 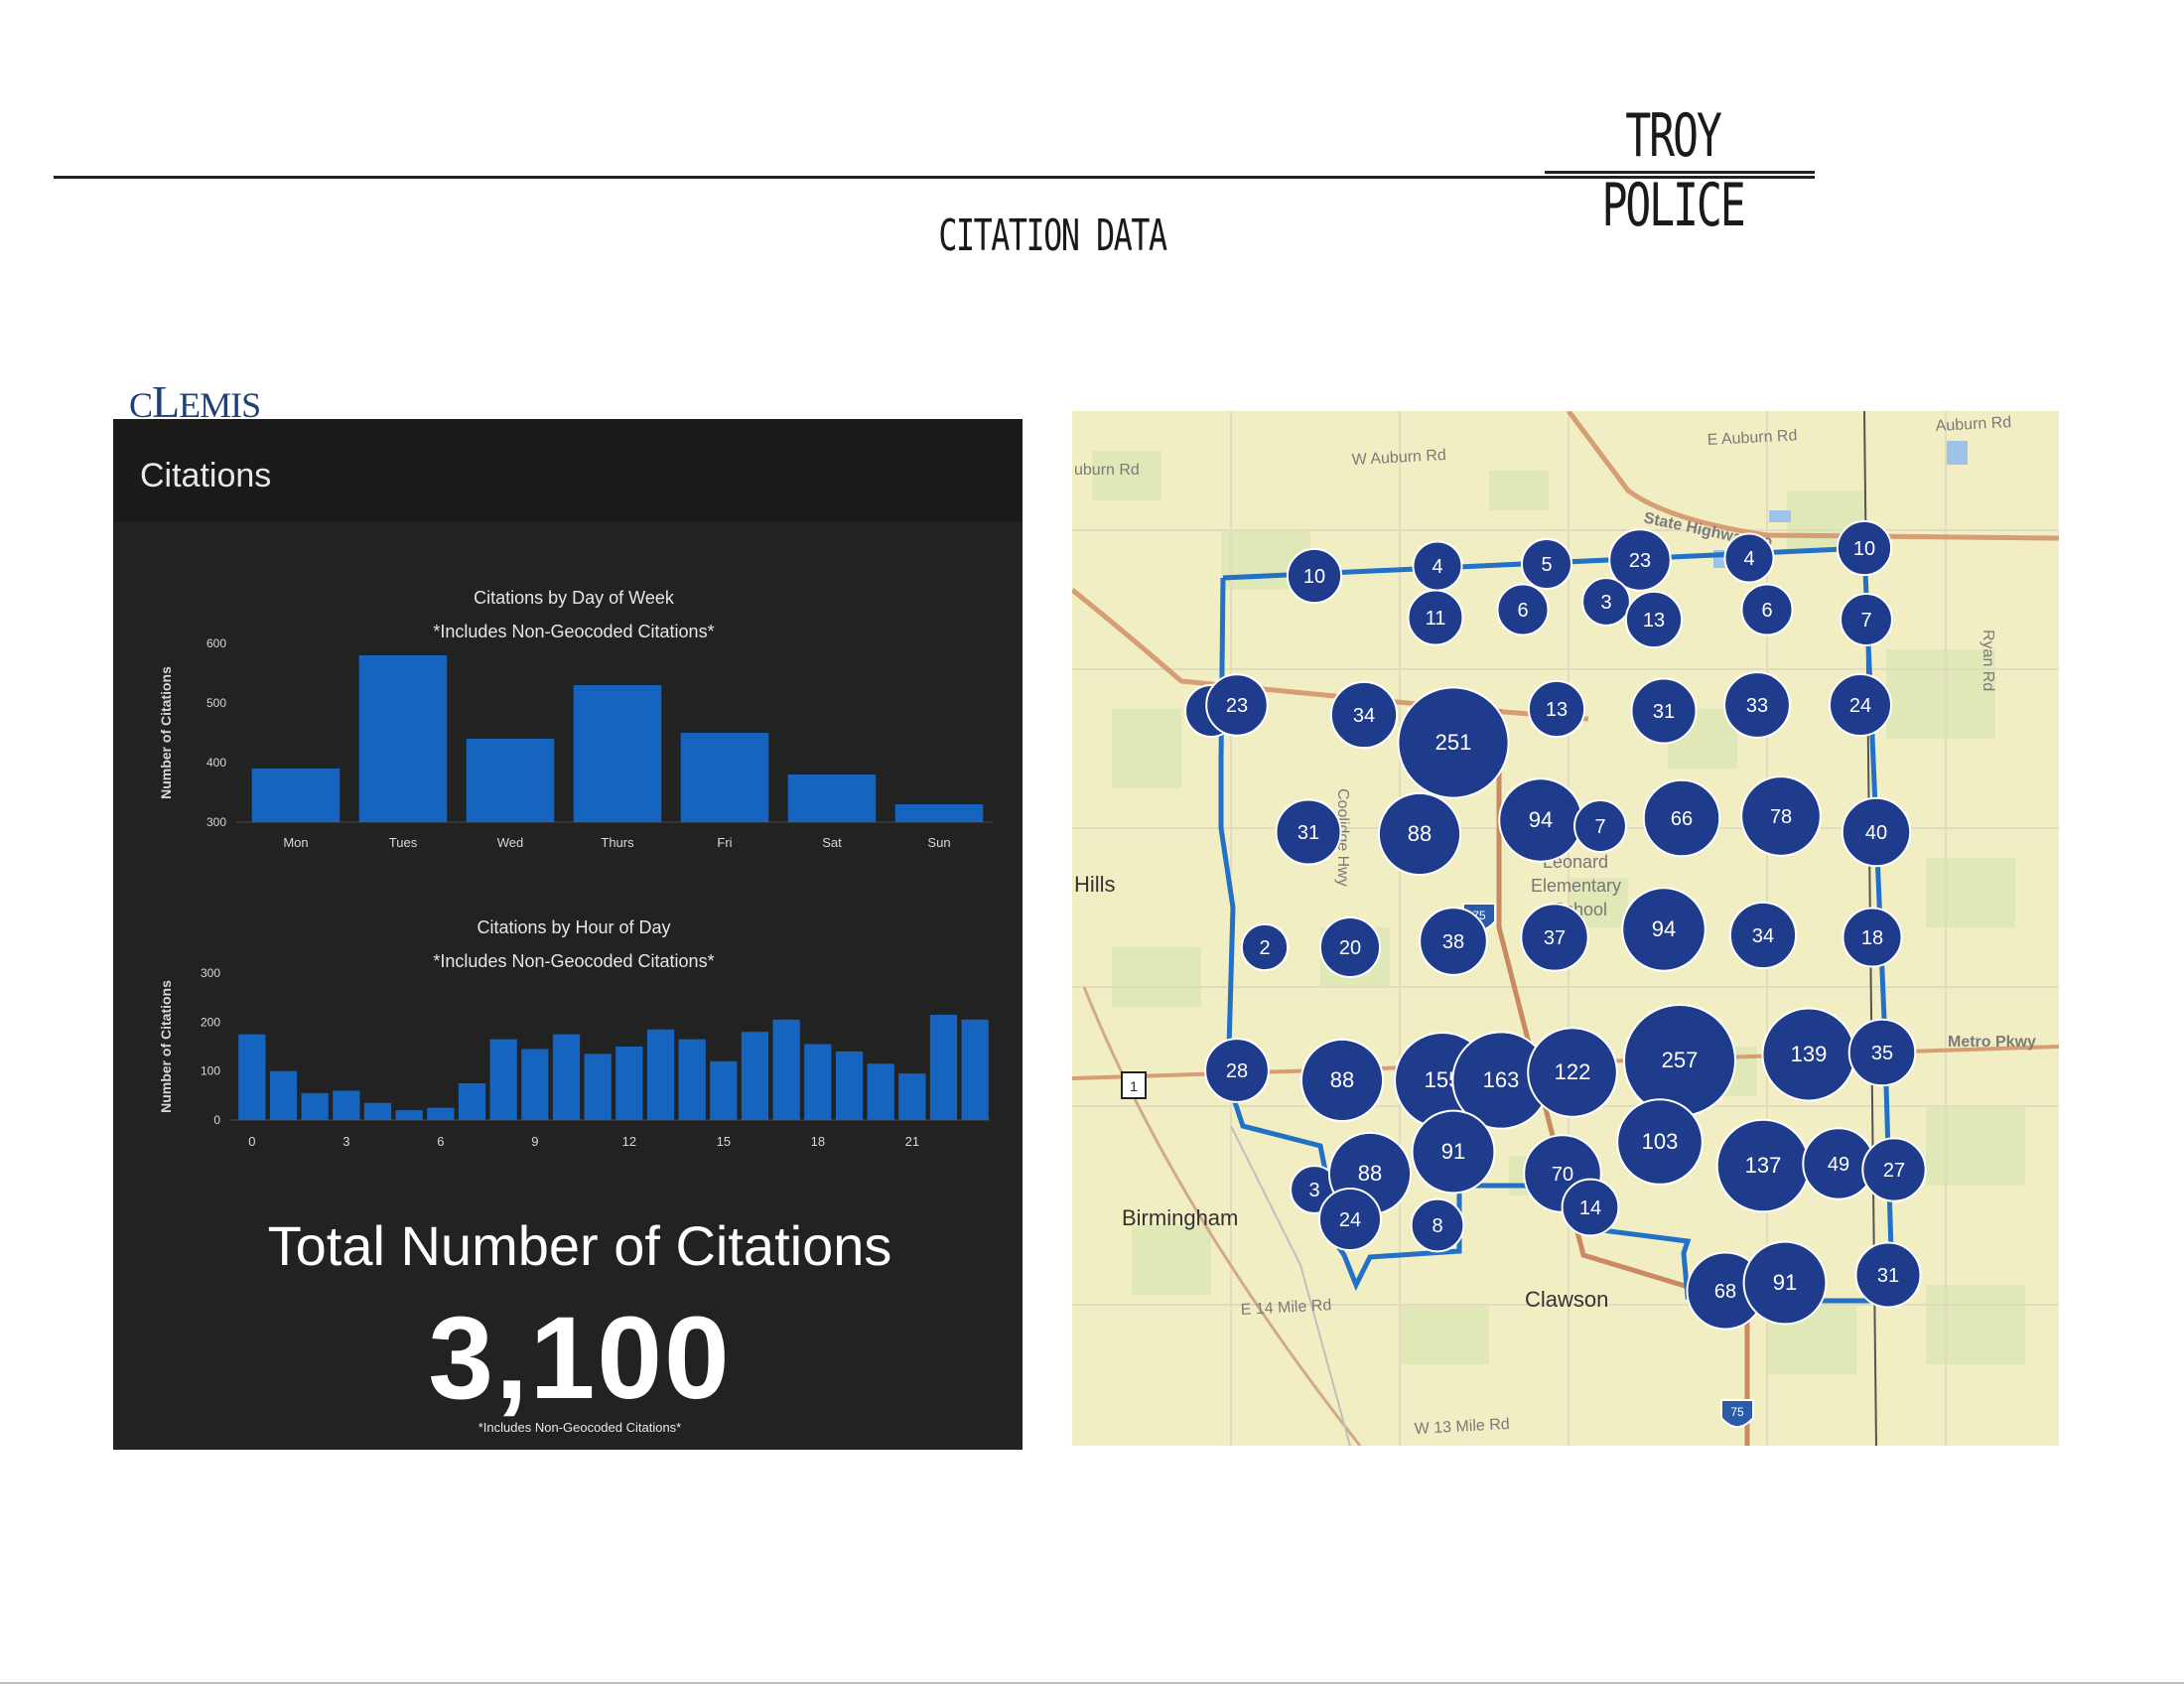 I want to click on hod-y-tick-label: 100, so click(x=210, y=1071).